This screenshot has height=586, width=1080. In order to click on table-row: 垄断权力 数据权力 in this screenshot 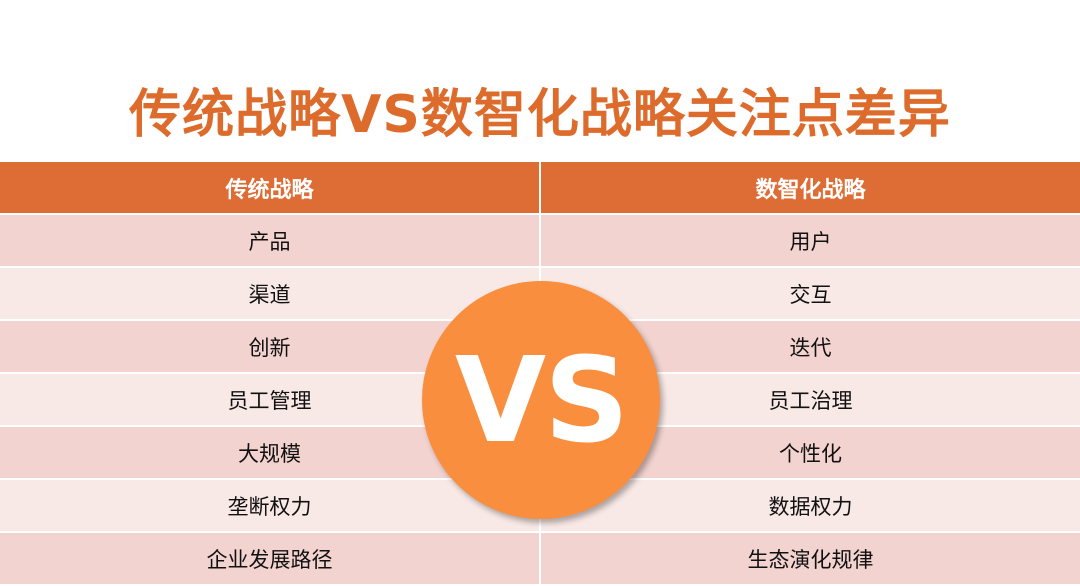, I will do `click(540, 505)`.